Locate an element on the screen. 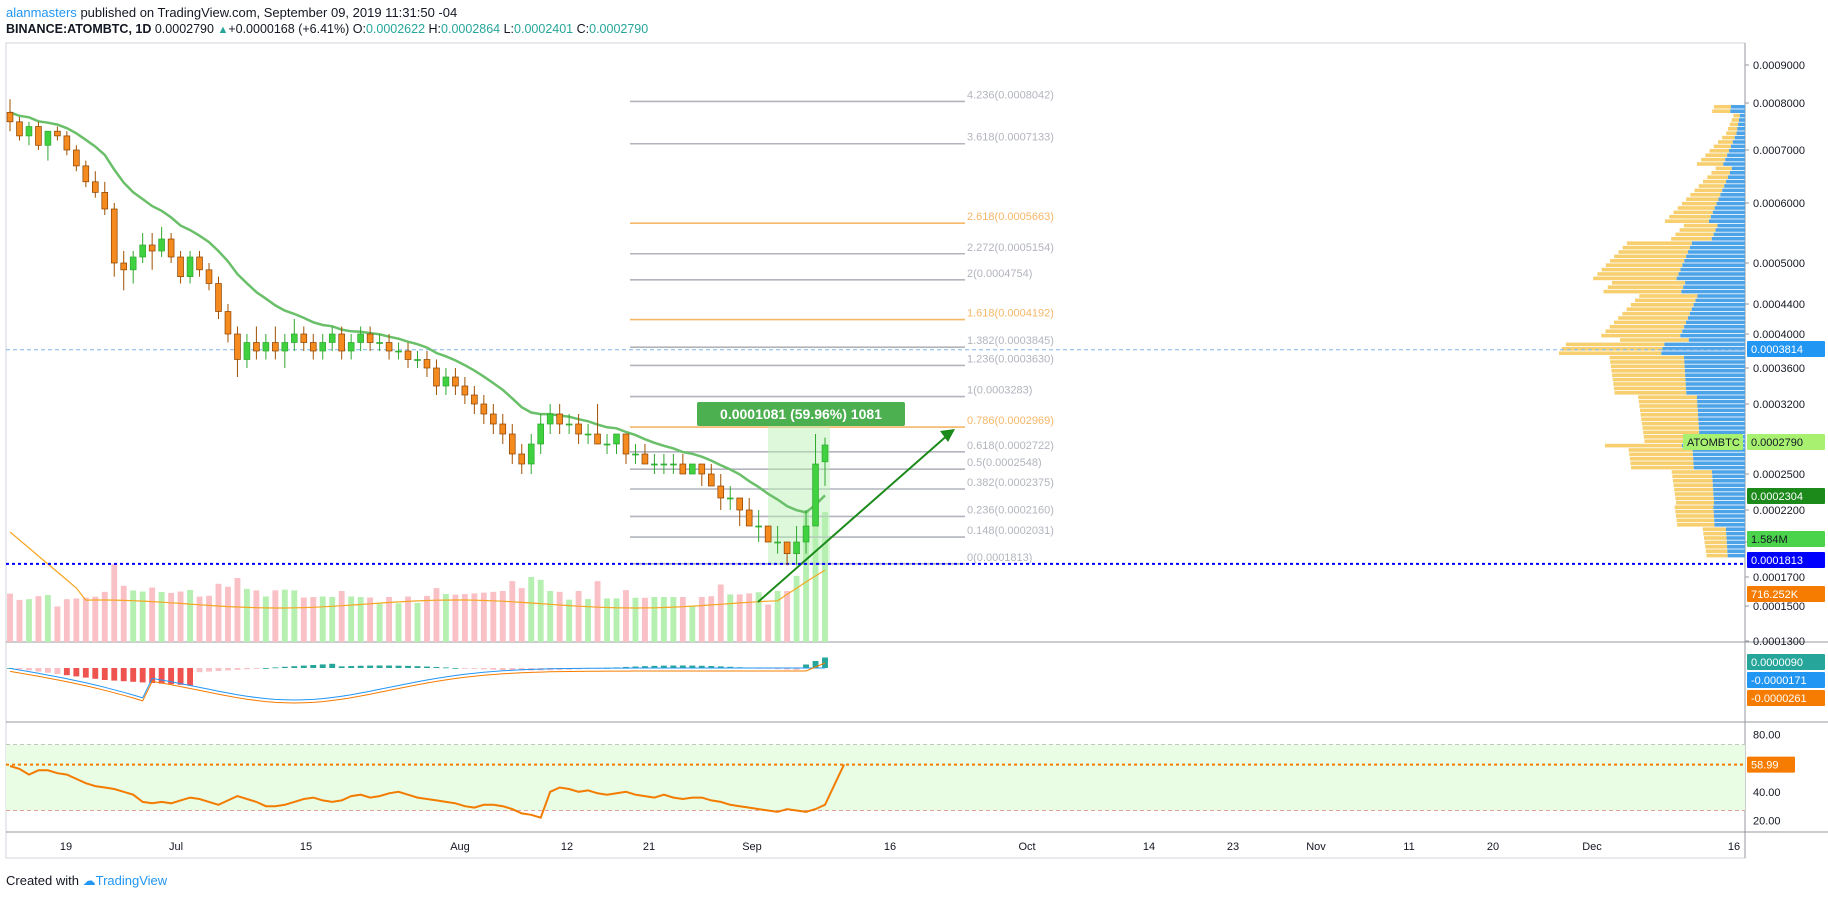 The image size is (1828, 898). price-tick-label: 0.0004400 is located at coordinates (1779, 305).